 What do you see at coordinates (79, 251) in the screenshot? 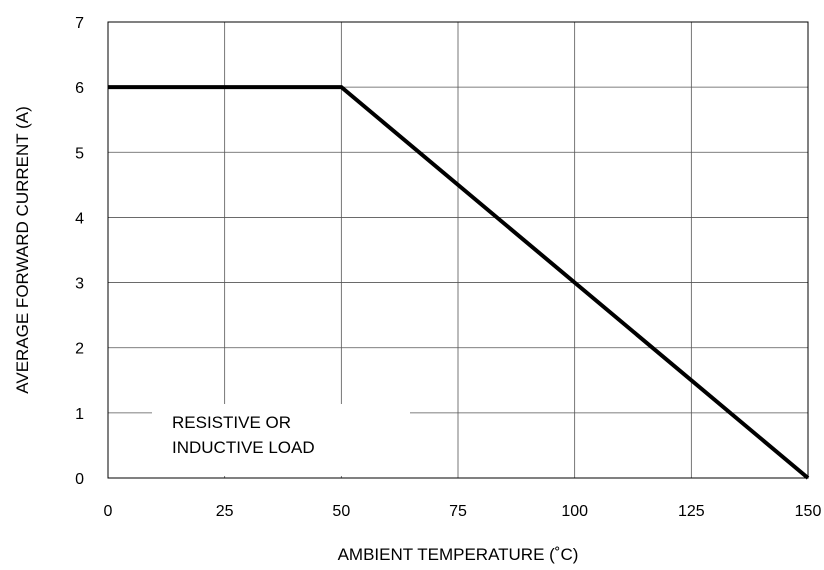
I see `y-tick-labels: 0 1 2 3 4 5 6 7` at bounding box center [79, 251].